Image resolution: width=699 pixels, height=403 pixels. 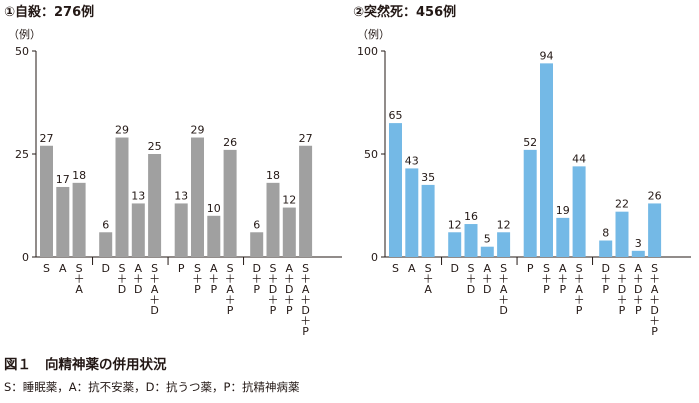 What do you see at coordinates (547, 55) in the screenshot?
I see `data-label: 94` at bounding box center [547, 55].